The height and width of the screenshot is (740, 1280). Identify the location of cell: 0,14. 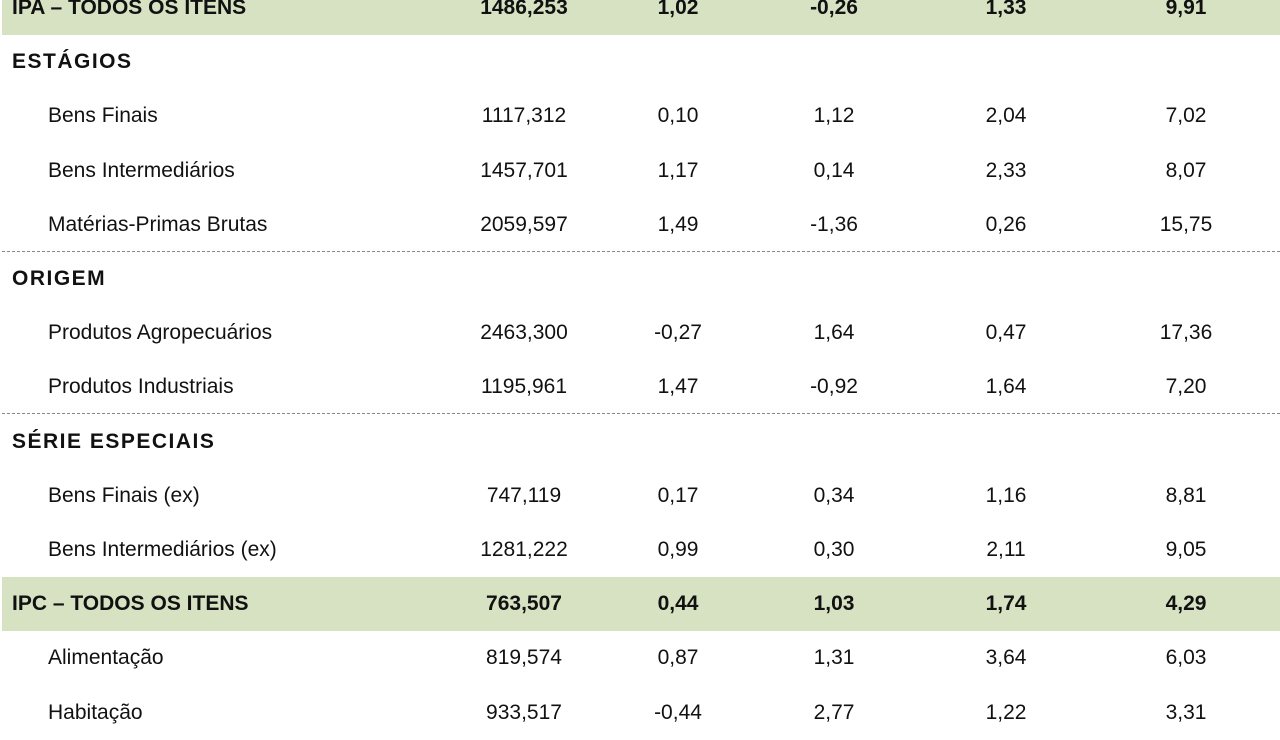
(834, 170).